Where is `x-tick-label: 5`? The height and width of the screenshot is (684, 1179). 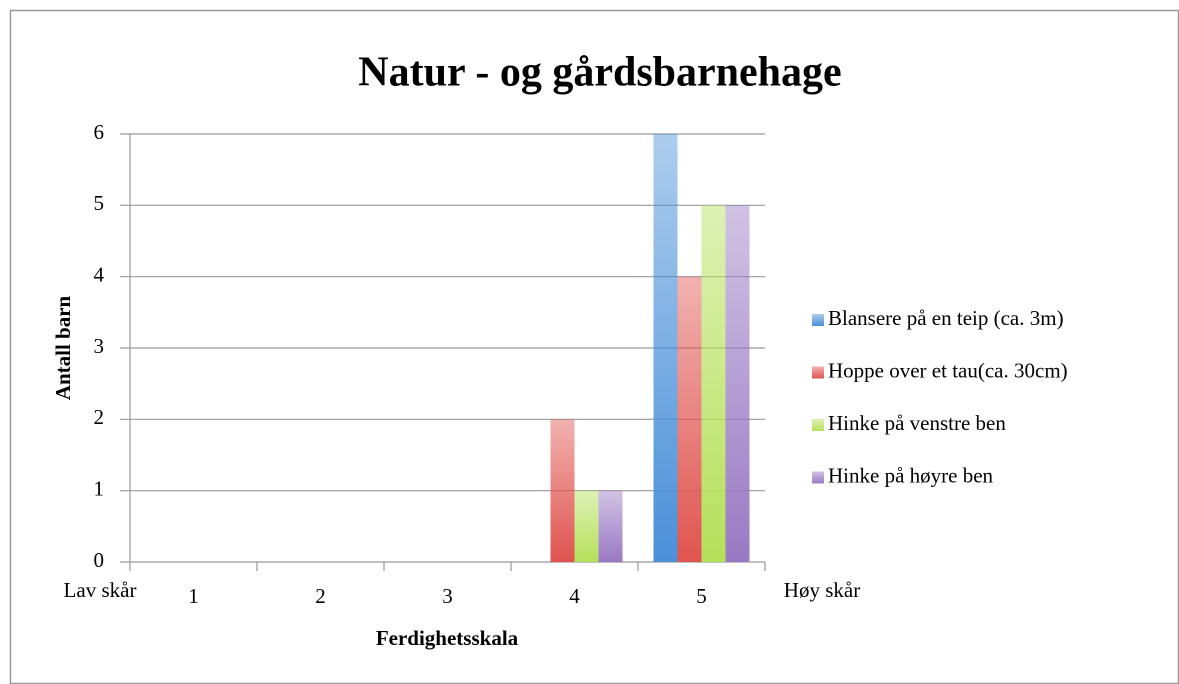 x-tick-label: 5 is located at coordinates (701, 596).